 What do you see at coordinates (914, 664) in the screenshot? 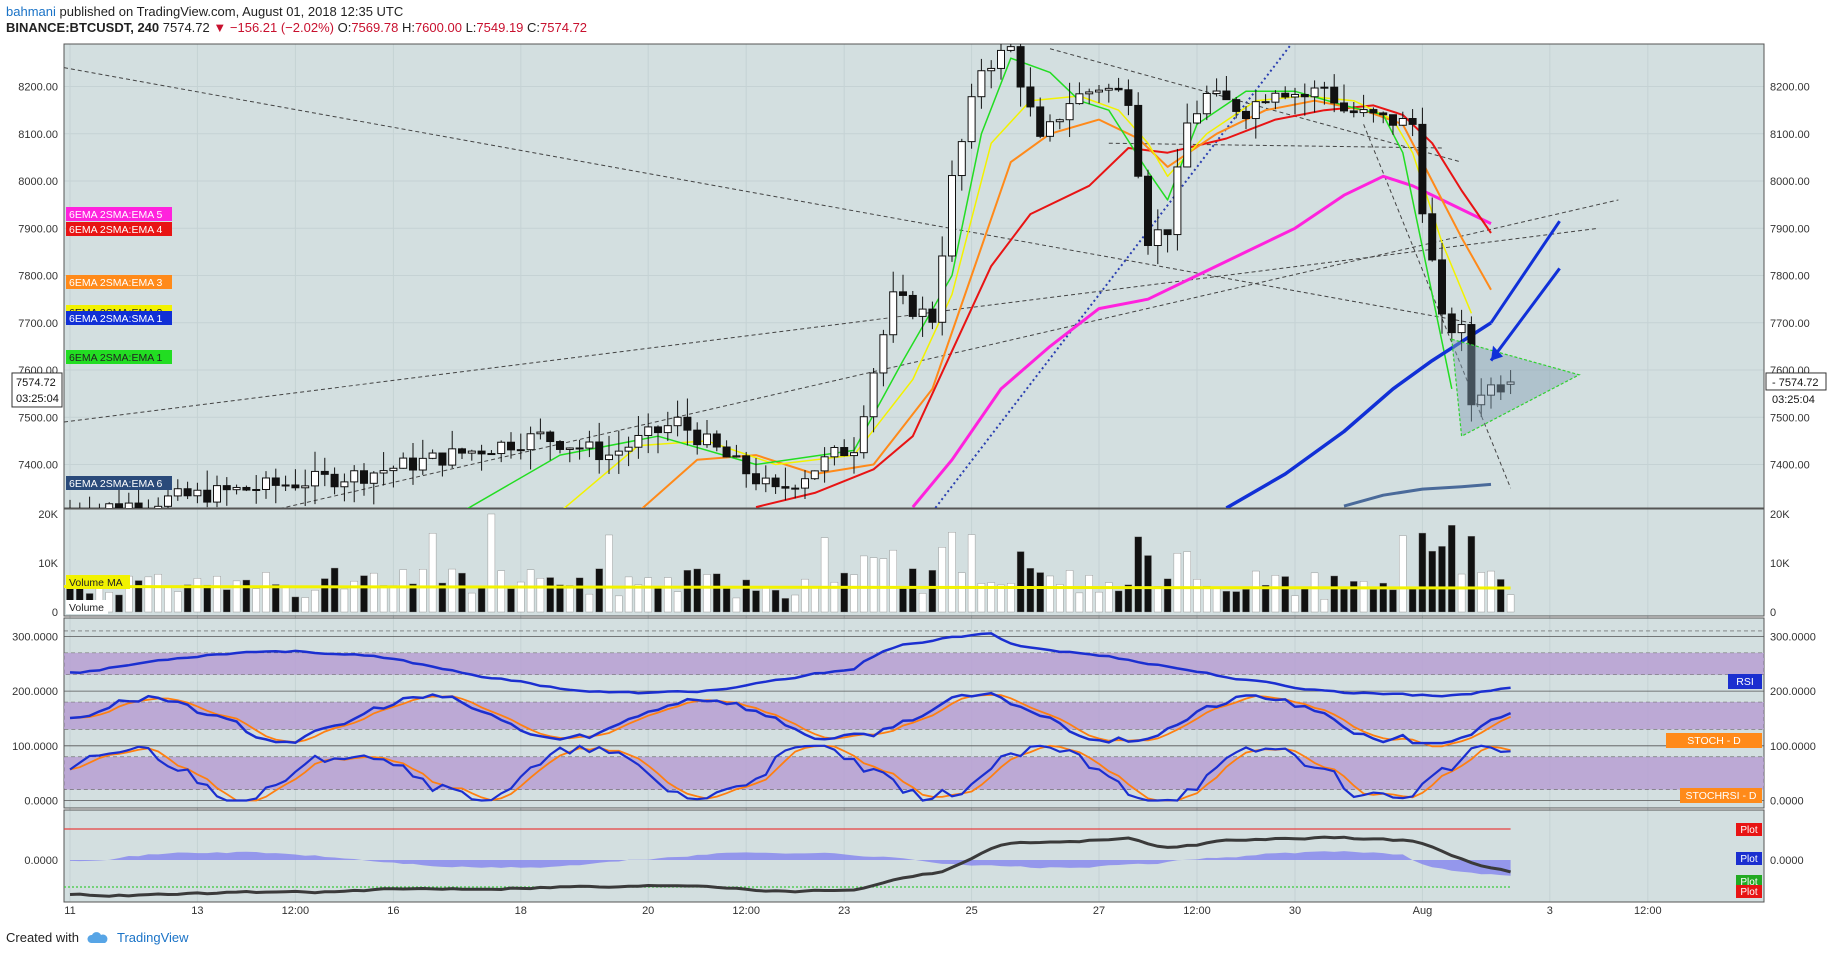
I see `rsi-band` at bounding box center [914, 664].